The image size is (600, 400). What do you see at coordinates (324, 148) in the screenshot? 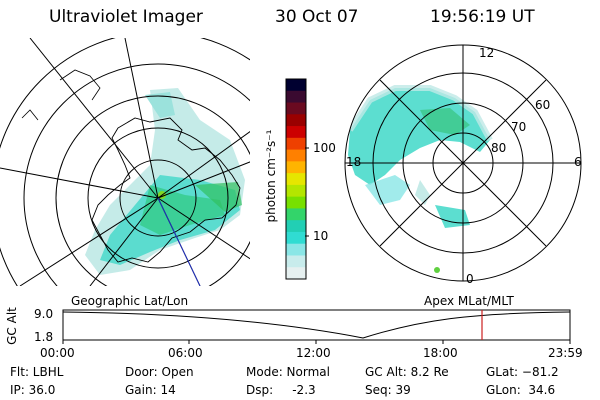
I see `colorbar-tick-label-100: 100` at bounding box center [324, 148].